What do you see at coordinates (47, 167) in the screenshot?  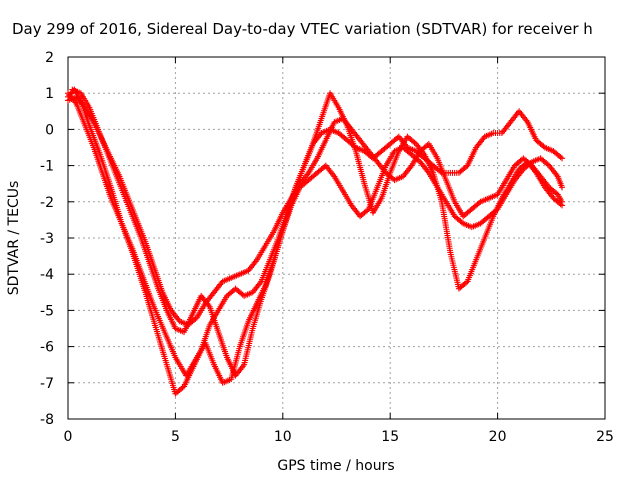 I see `y-tick-label: -1` at bounding box center [47, 167].